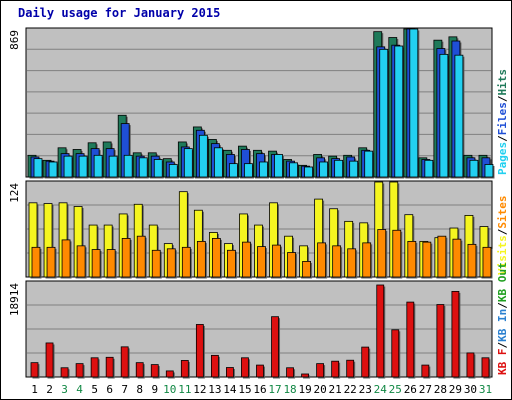  I want to click on day-label-11: 11, so click(184, 389).